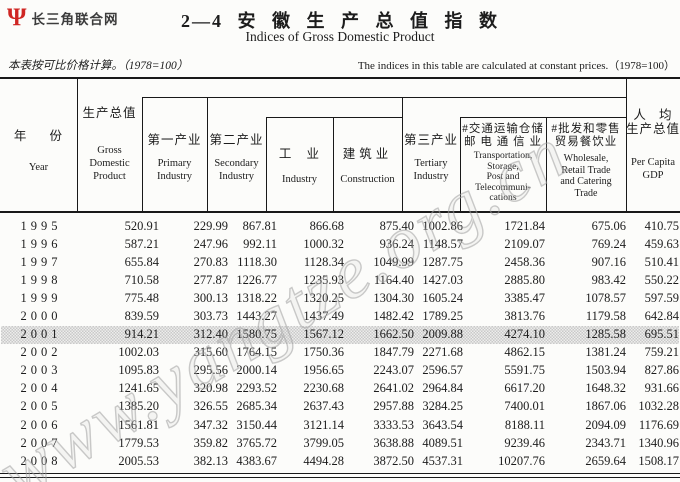  Describe the element at coordinates (323, 316) in the screenshot. I see `value-cell: 1437.49` at that location.